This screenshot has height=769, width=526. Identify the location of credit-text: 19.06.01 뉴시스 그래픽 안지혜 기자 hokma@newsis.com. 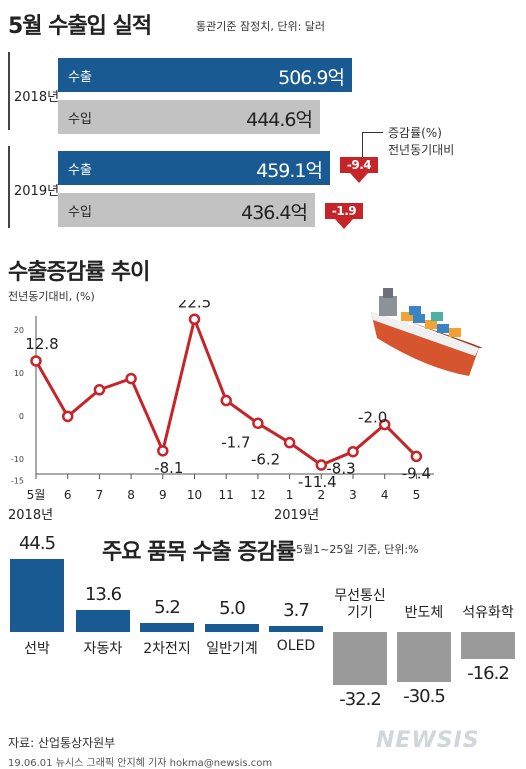
(140, 763).